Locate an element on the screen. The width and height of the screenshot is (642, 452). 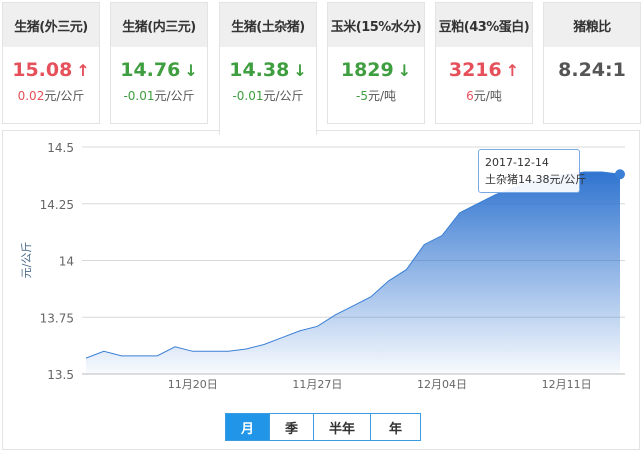
y-tick-label: 14.25 is located at coordinates (57, 205).